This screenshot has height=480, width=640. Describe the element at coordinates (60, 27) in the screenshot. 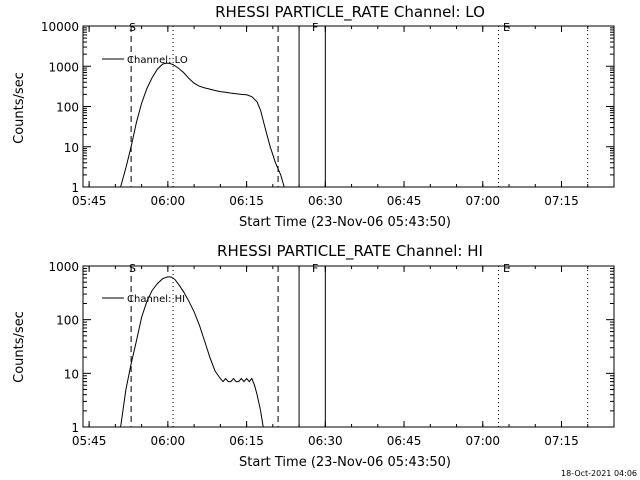

I see `y-tick-label: 10000` at that location.